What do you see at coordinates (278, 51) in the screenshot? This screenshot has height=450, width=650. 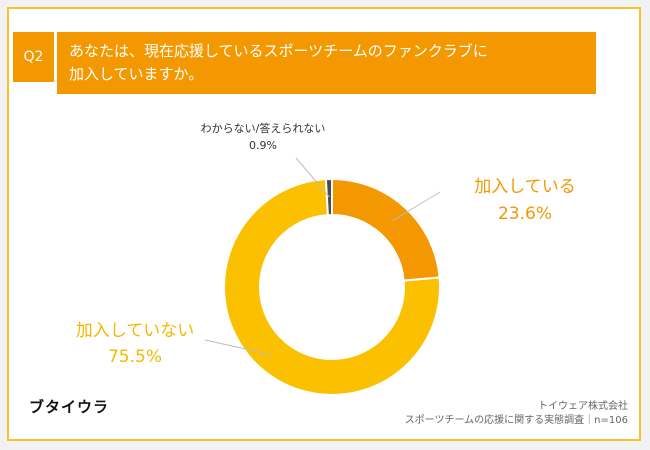 I see `question-title-line-1: あなたは、現在応援しているスポーツチームのファンクラブに` at bounding box center [278, 51].